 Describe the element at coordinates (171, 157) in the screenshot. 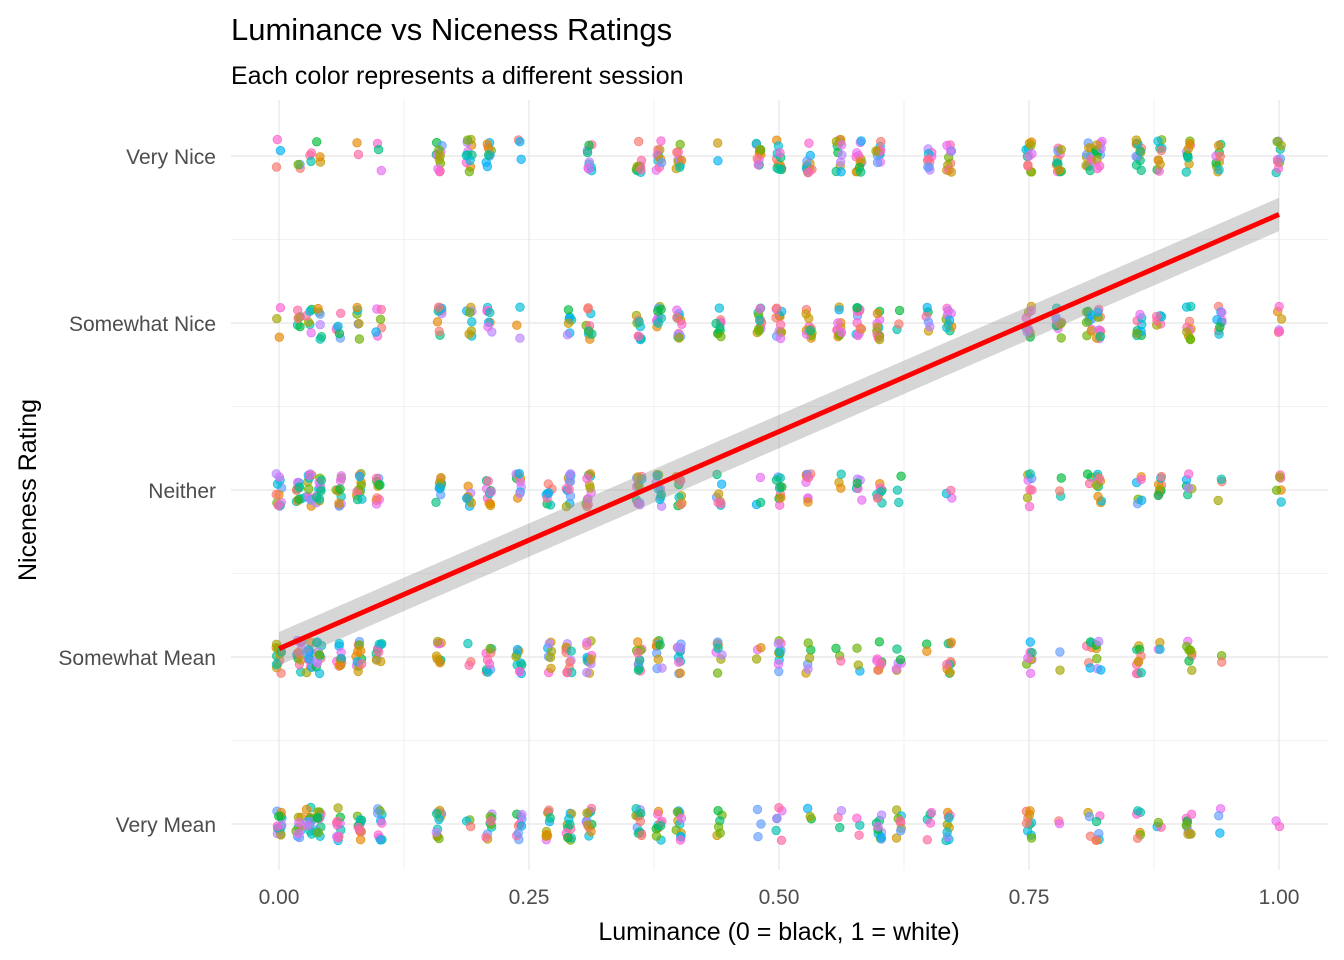

I see `y-tick-label: Very Nice` at that location.